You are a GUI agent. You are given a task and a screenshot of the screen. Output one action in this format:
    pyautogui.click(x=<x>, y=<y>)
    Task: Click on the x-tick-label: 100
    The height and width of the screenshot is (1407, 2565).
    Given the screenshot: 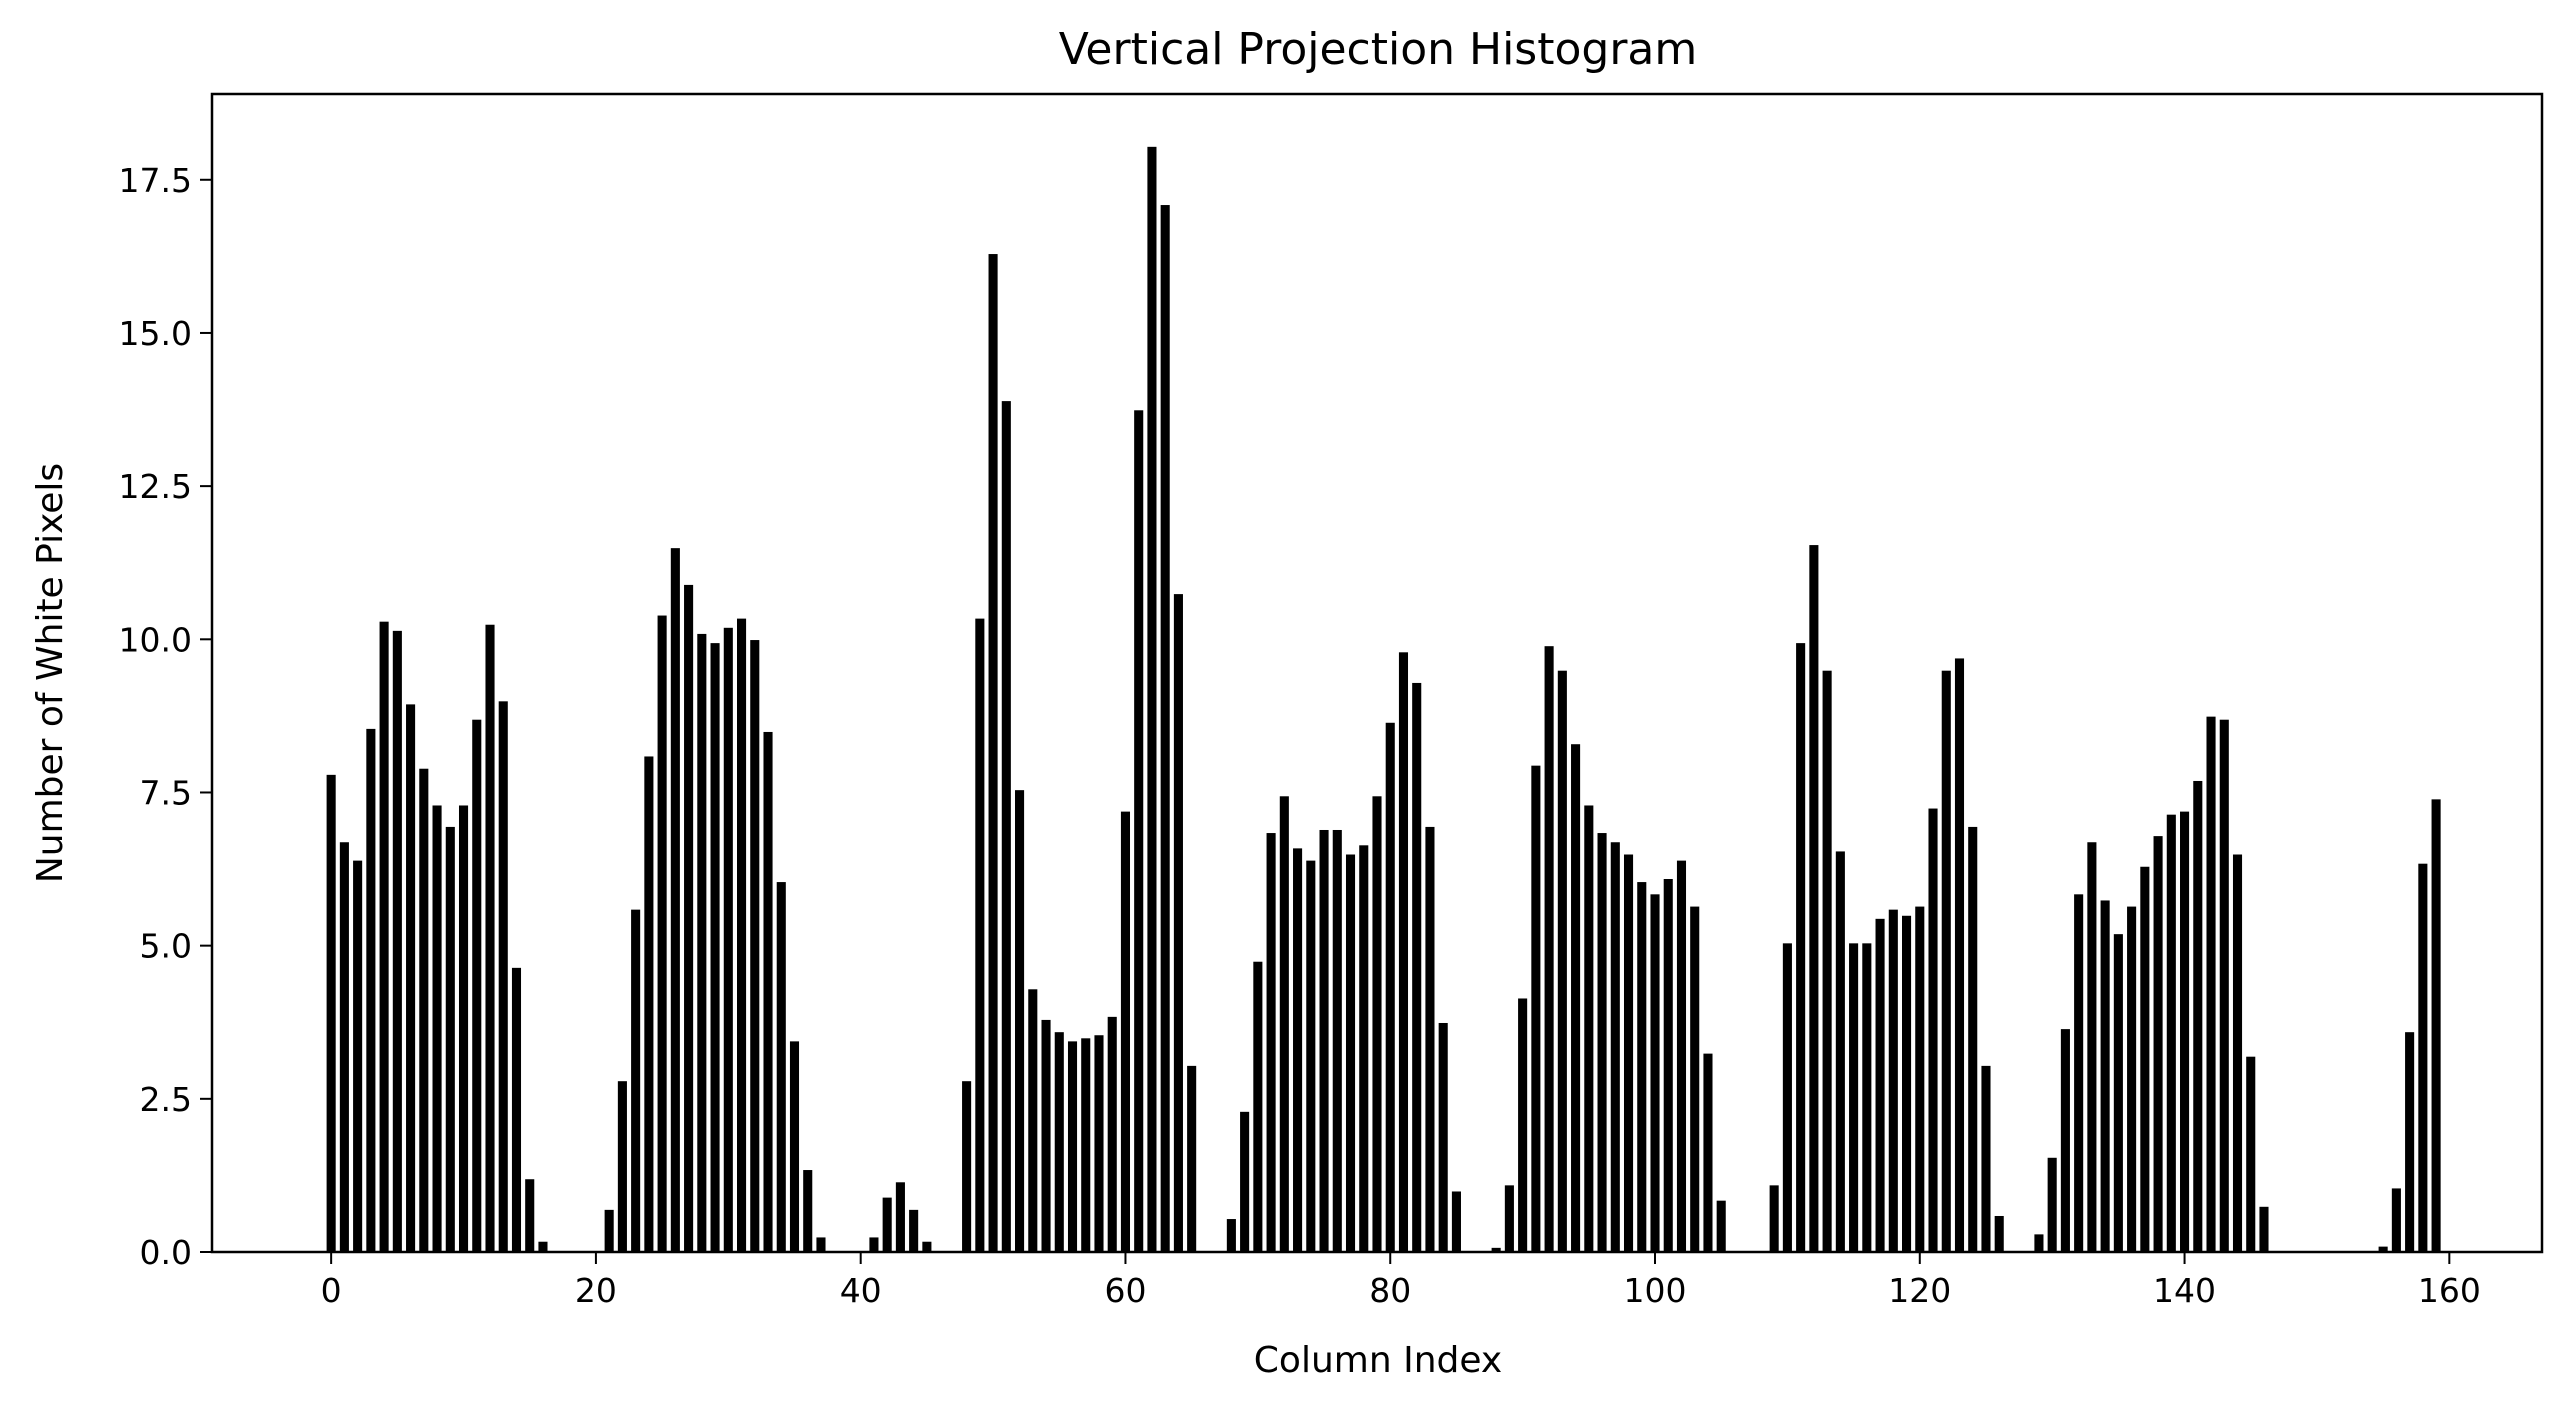 What is the action you would take?
    pyautogui.click(x=1655, y=1290)
    